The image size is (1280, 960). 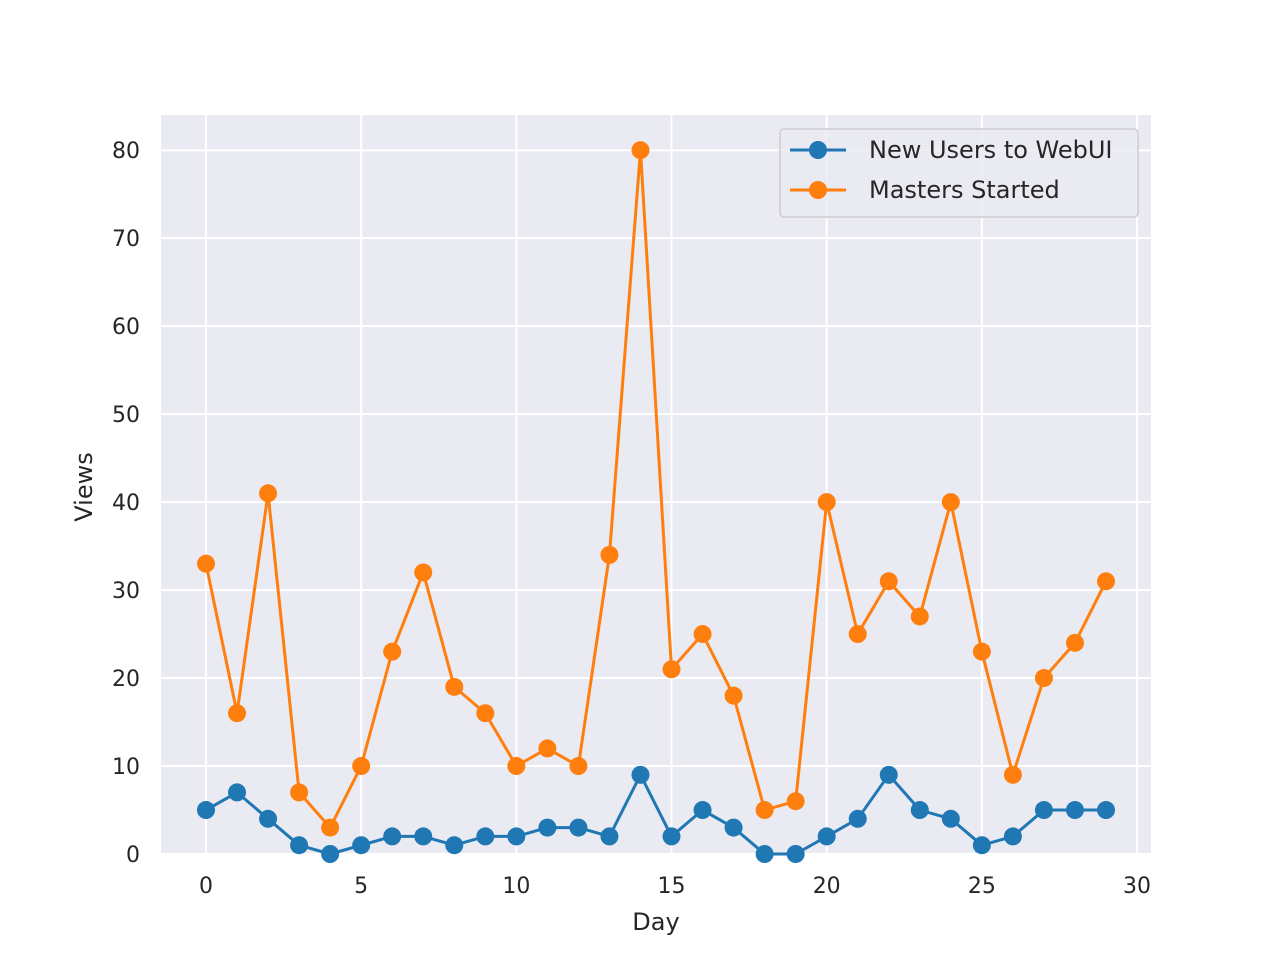 I want to click on x-tick-label: 25, so click(x=982, y=886).